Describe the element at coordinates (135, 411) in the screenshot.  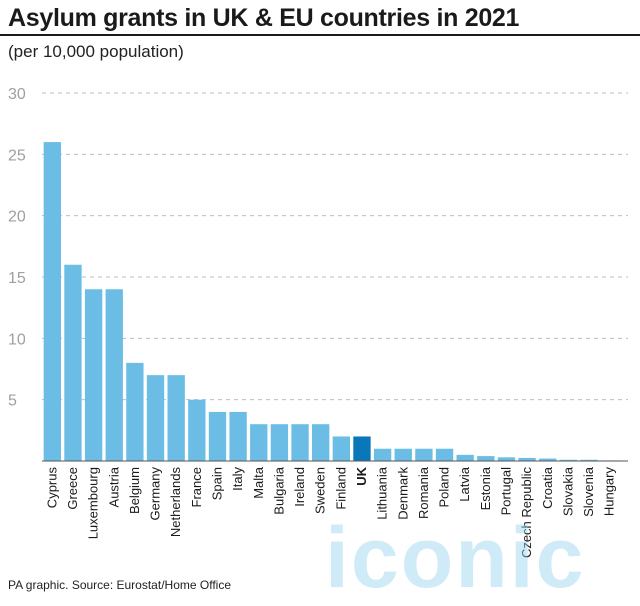
I see `bar-belgium` at that location.